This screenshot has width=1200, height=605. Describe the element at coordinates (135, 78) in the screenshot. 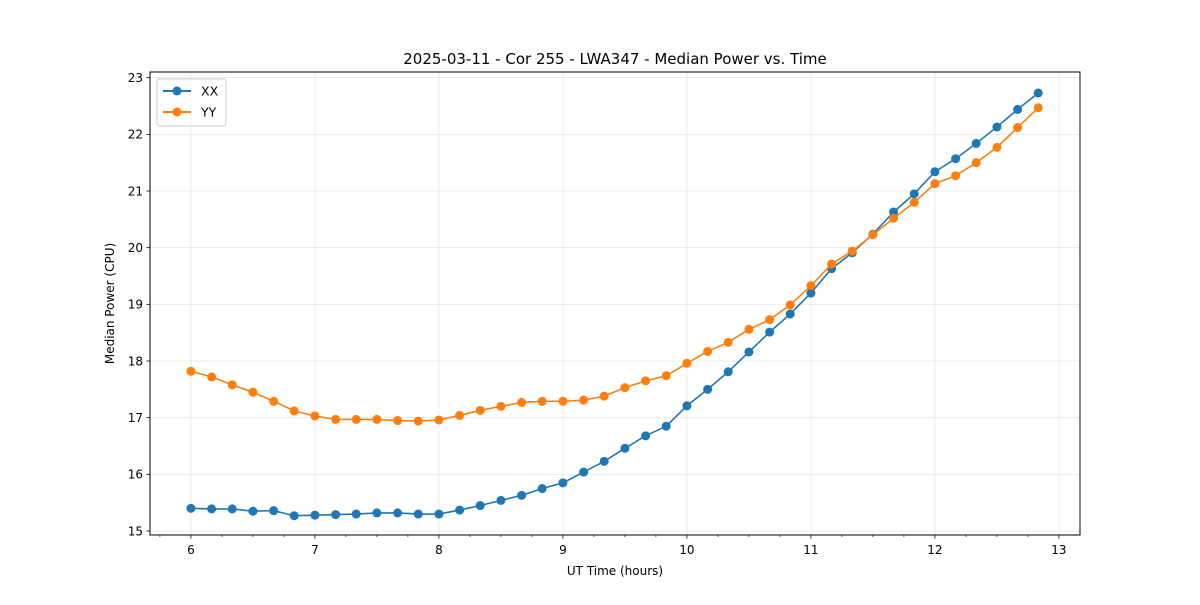

I see `y-tick-label: 23` at that location.